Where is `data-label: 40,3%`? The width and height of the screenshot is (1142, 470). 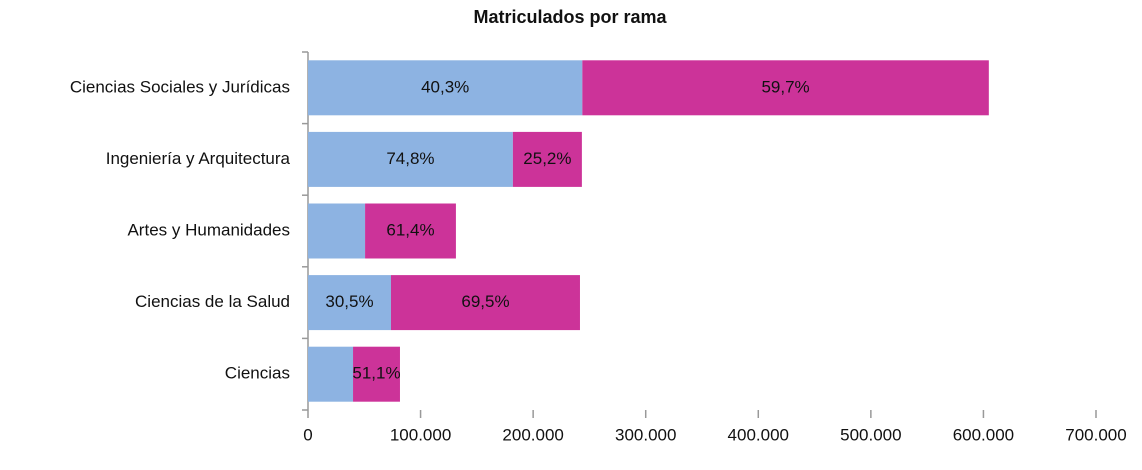 data-label: 40,3% is located at coordinates (445, 86).